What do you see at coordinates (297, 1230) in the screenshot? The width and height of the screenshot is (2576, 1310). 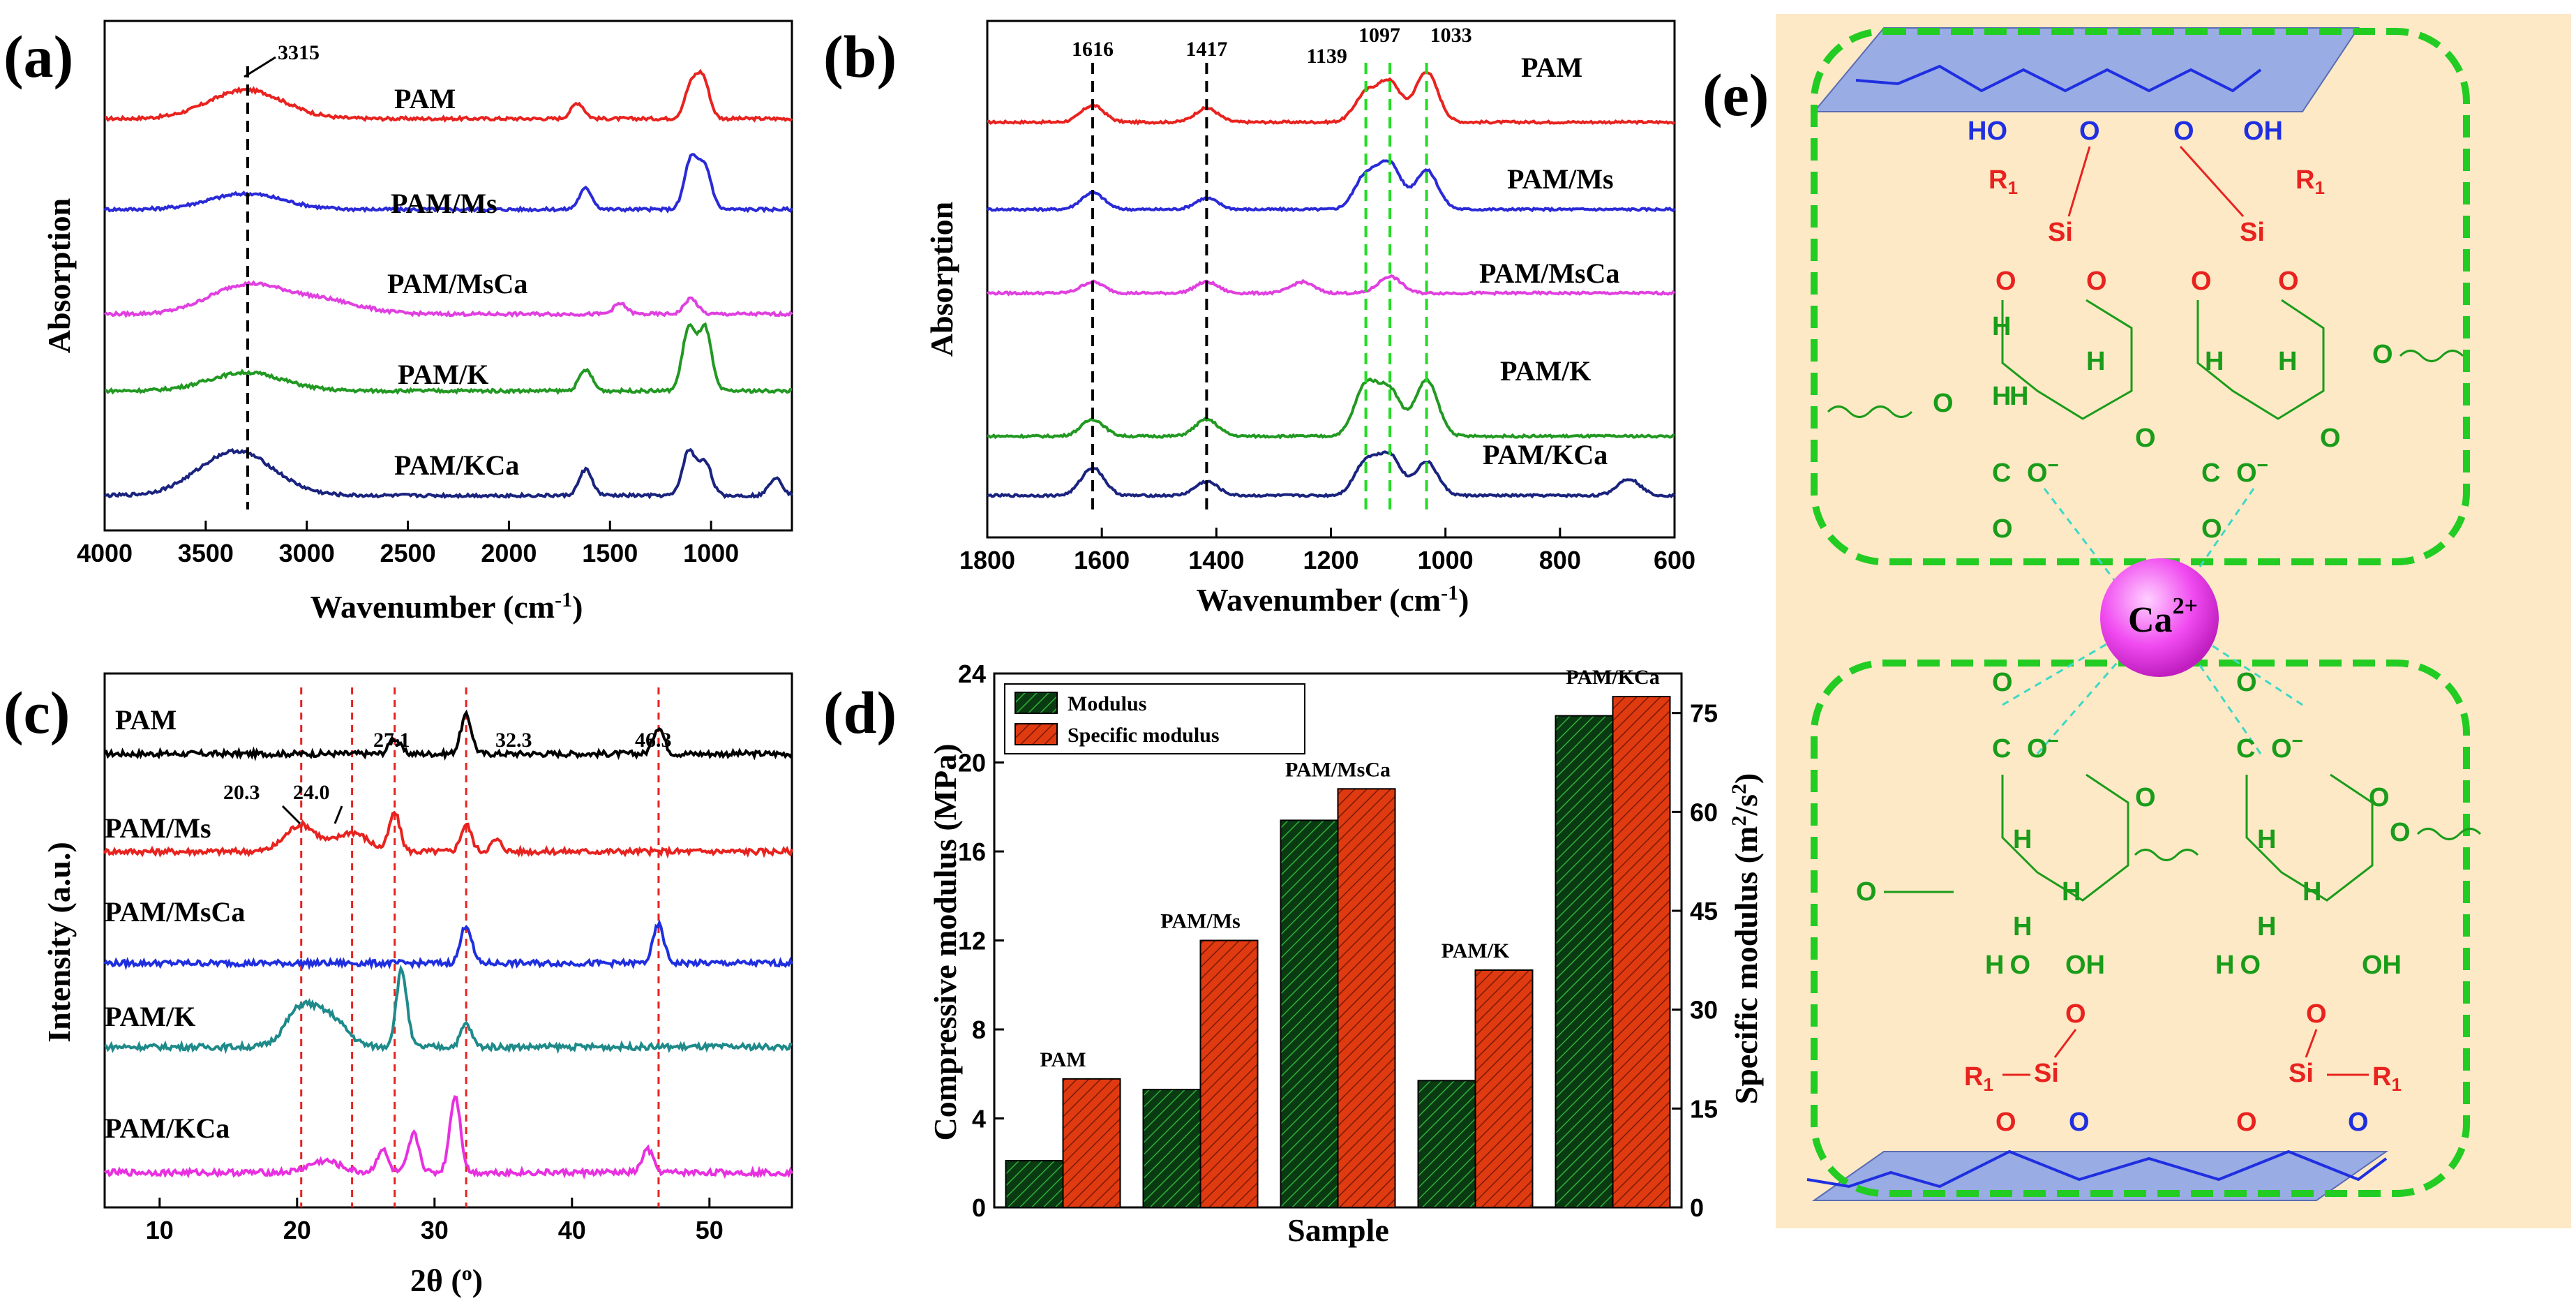 I see `x-tick-label: 20` at bounding box center [297, 1230].